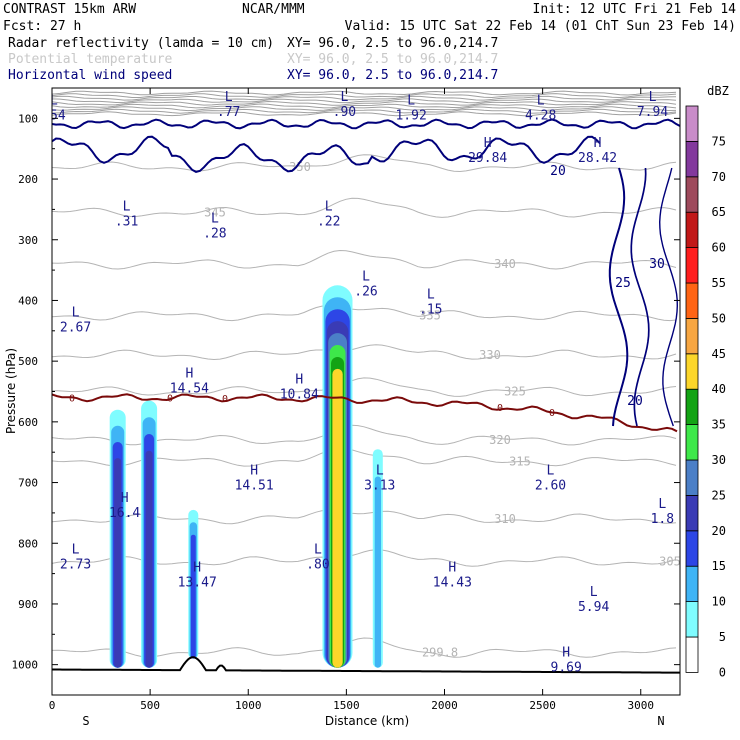 This screenshot has width=740, height=740. I want to click on colorbar-tick-label: 0, so click(722, 672).